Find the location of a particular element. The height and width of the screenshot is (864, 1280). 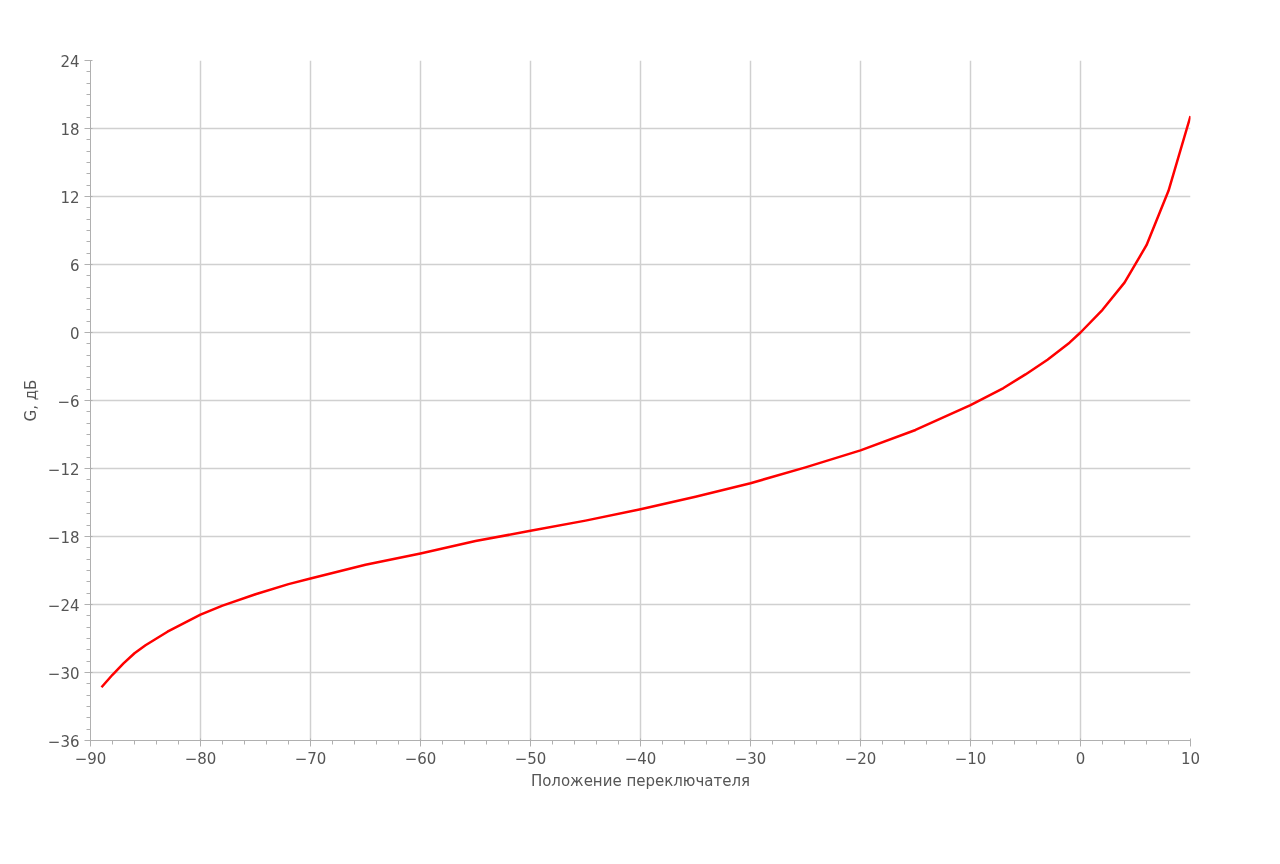

y-tick-label: −24 is located at coordinates (63, 605).